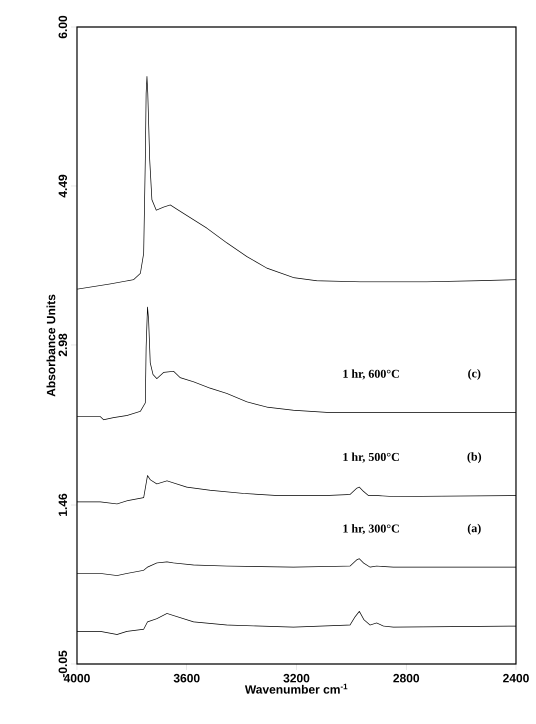 Image resolution: width=536 pixels, height=724 pixels. What do you see at coordinates (63, 345) in the screenshot?
I see `y-tick-label: 2.98` at bounding box center [63, 345].